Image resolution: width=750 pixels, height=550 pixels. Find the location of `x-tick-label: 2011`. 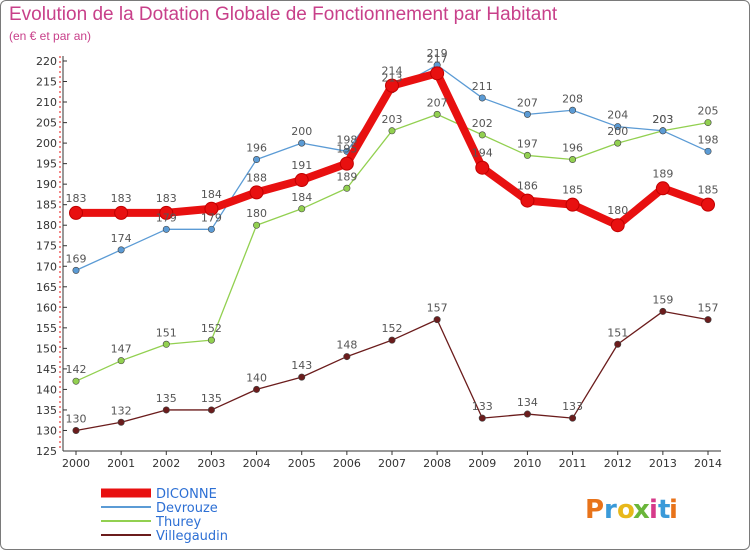

x-tick-label: 2011 is located at coordinates (573, 463).